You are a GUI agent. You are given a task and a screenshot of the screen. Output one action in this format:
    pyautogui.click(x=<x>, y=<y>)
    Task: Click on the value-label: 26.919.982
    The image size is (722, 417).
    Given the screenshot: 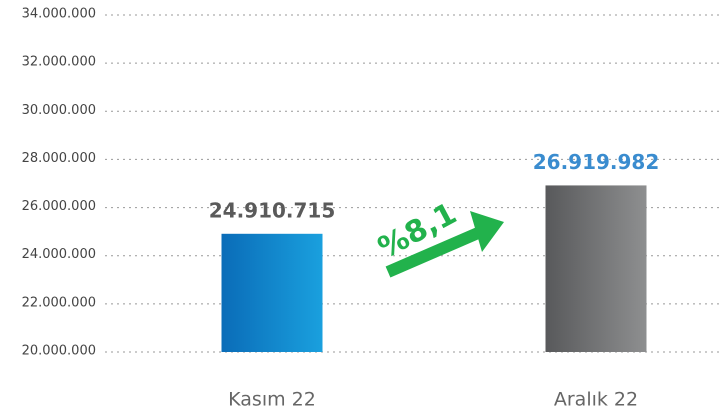 What is the action you would take?
    pyautogui.click(x=596, y=162)
    